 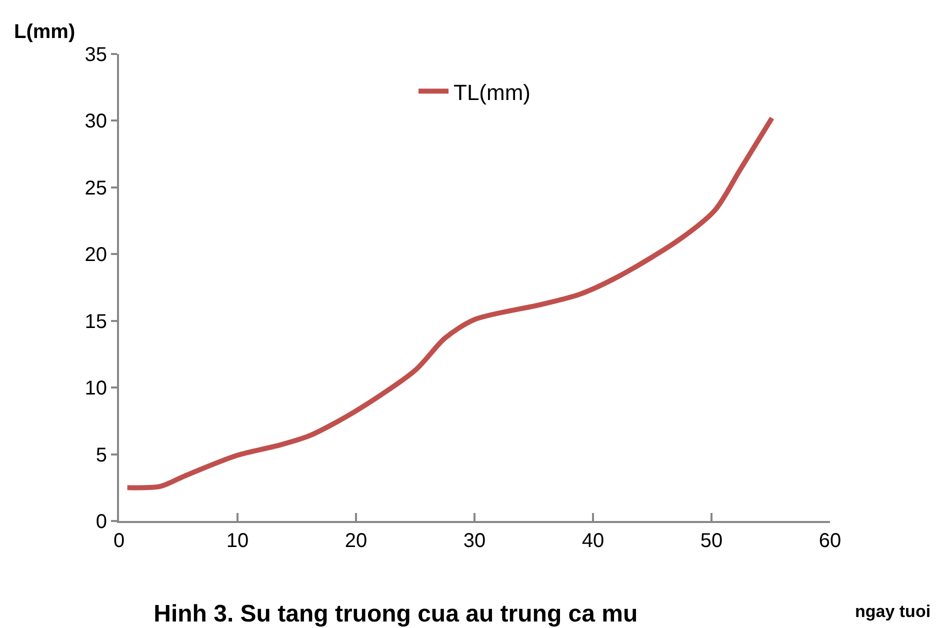 What do you see at coordinates (237, 541) in the screenshot?
I see `x-tick-label: 10` at bounding box center [237, 541].